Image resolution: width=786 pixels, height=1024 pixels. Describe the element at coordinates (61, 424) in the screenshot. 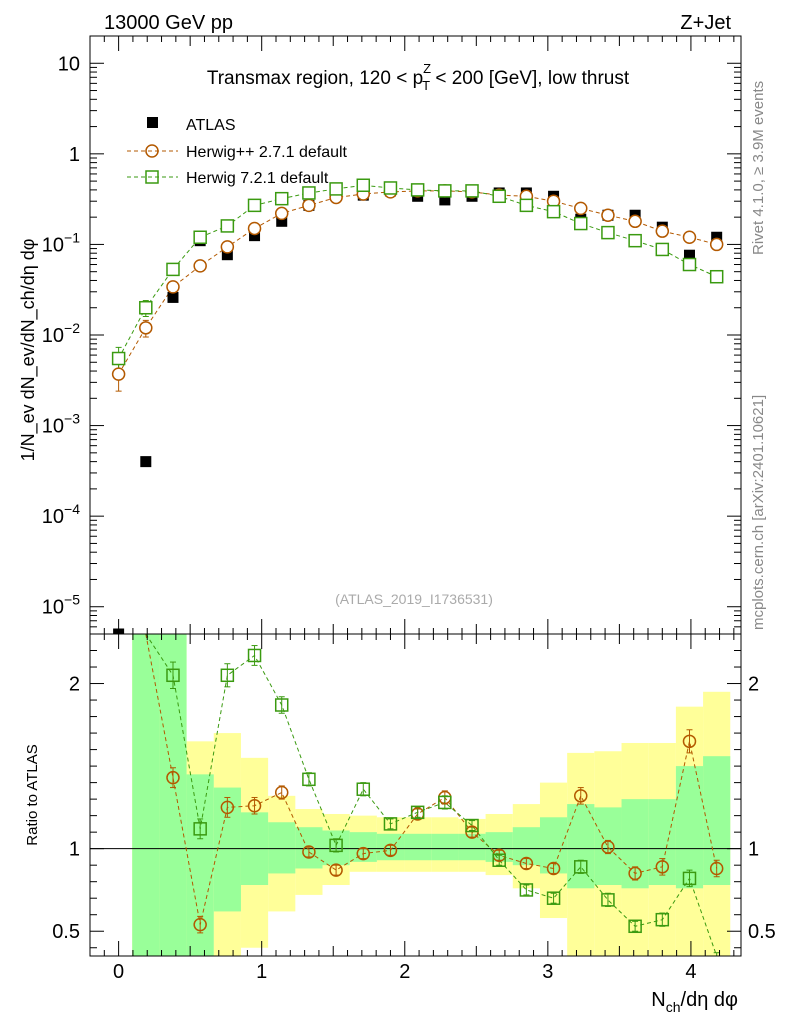

I see `y-tick-label: 10⁻³` at that location.